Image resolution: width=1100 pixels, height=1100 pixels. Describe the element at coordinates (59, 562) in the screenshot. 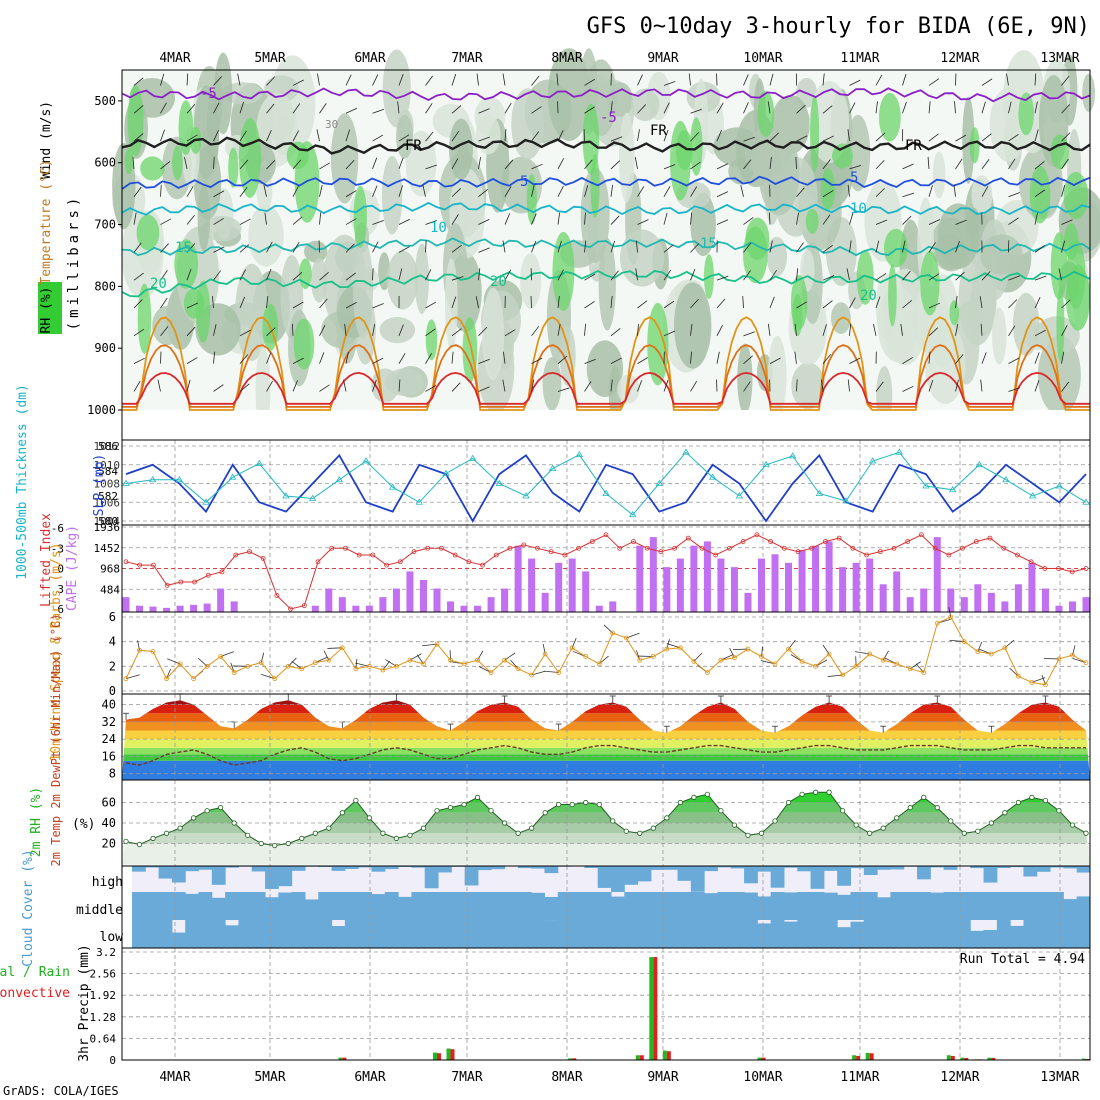

I see `cape-labels: Lifted Index CAPE (J/kg)` at that location.